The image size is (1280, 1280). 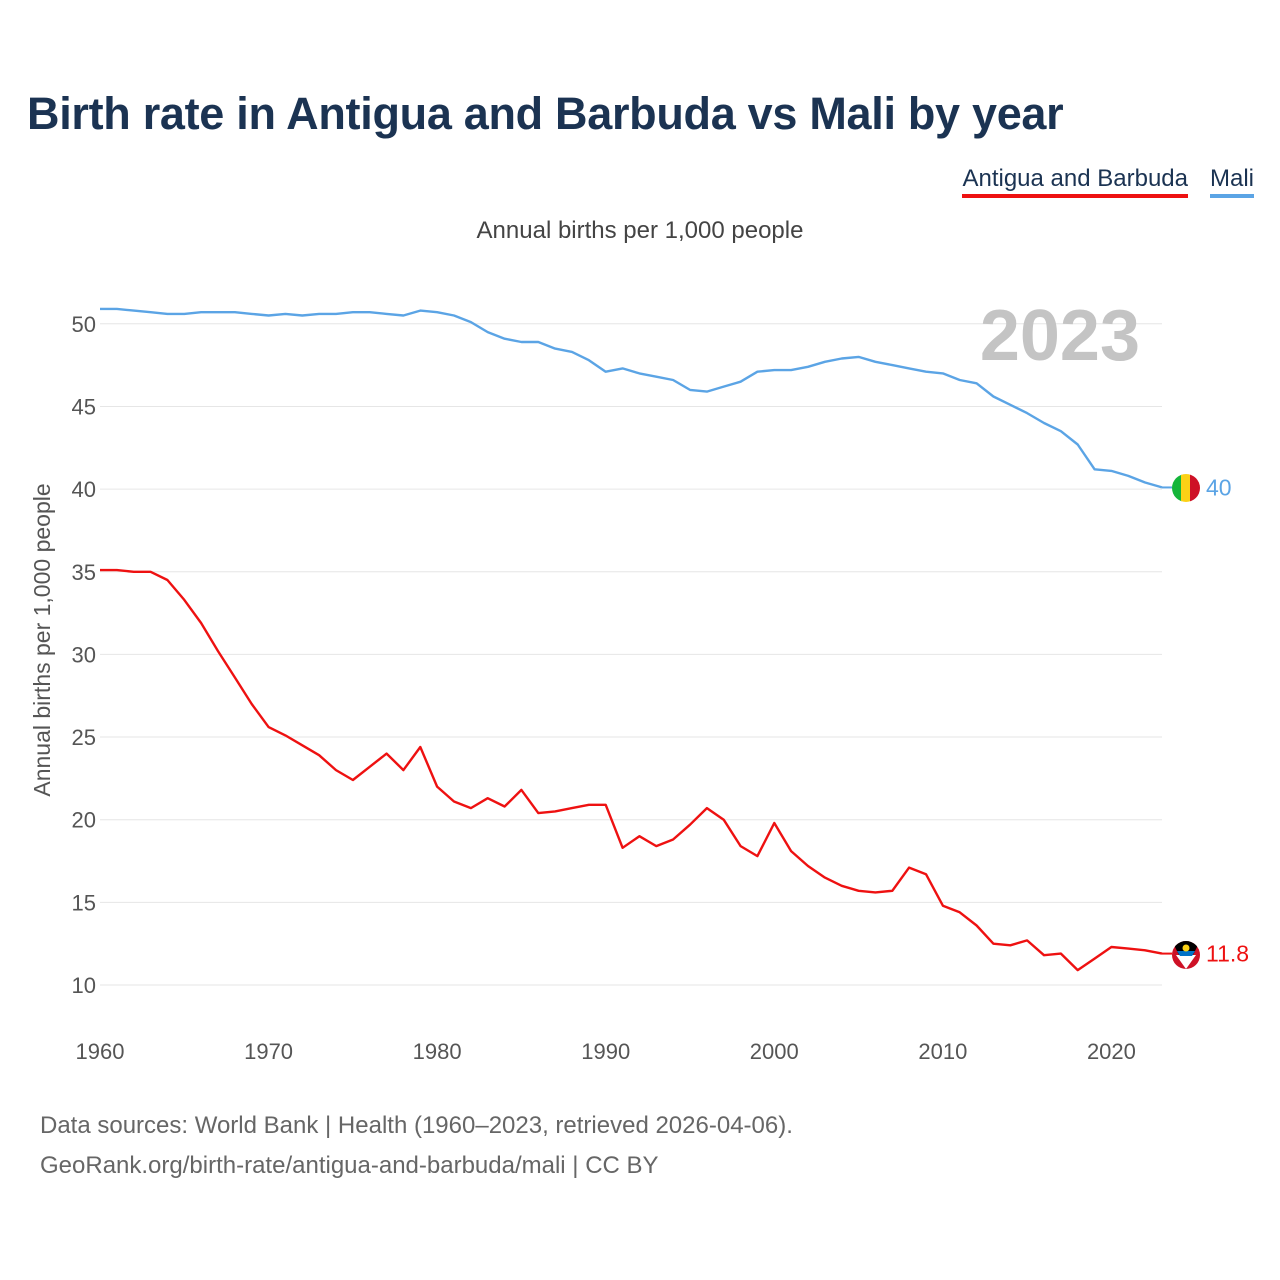 I want to click on x-tick-label: 1960, so click(x=100, y=1051).